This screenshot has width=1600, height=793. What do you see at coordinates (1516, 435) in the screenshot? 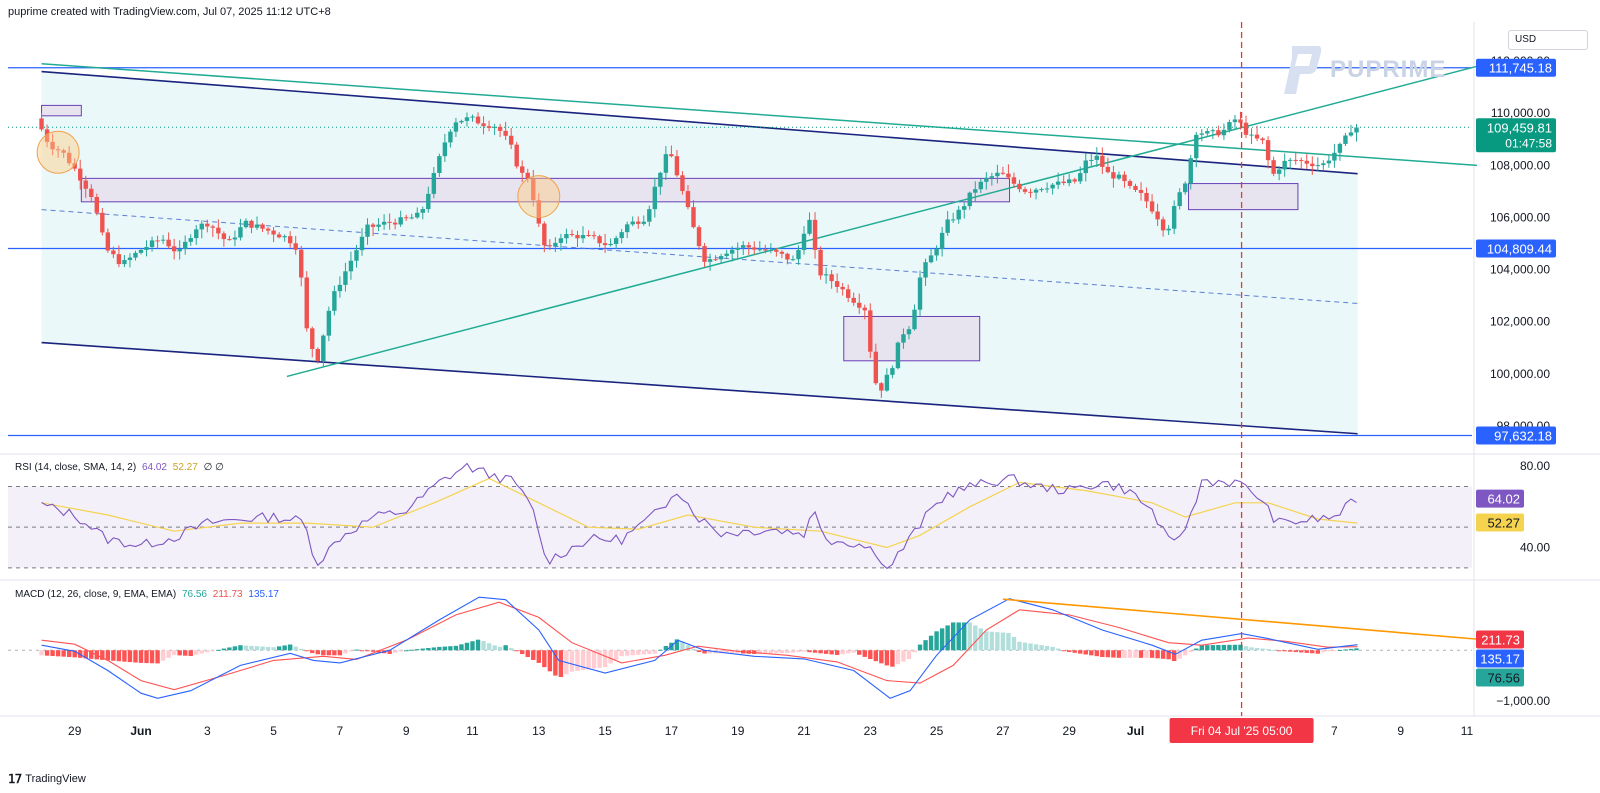
I see `level-price-badge` at bounding box center [1516, 435].